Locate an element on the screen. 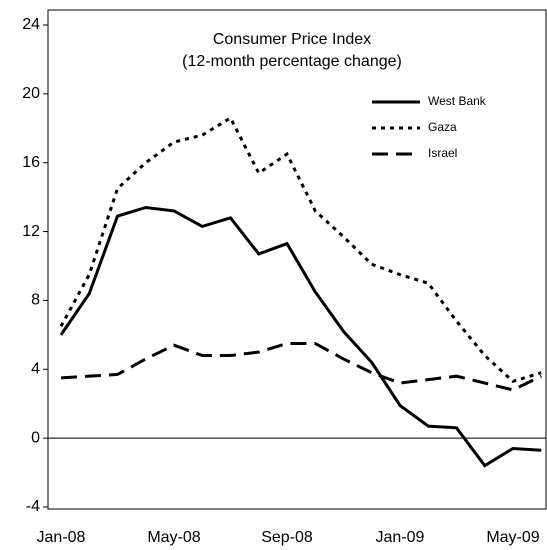 The height and width of the screenshot is (550, 547). x-tick-label: Sep-08 is located at coordinates (287, 537).